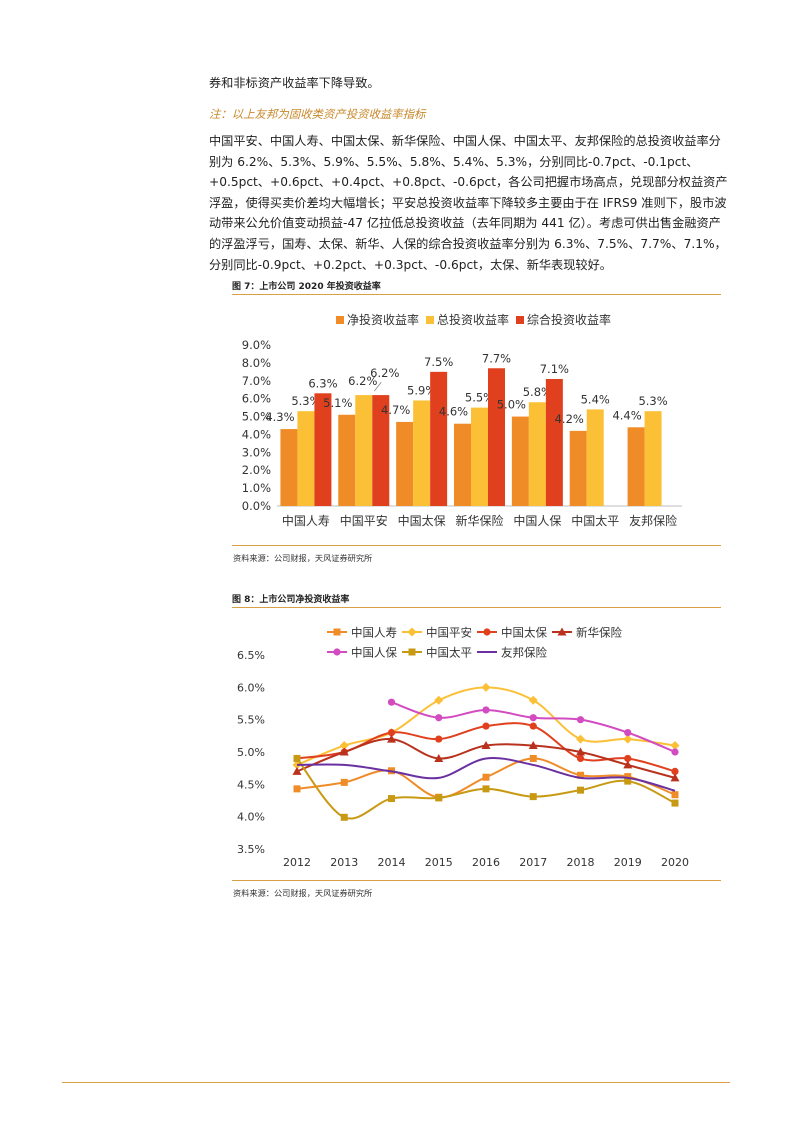  What do you see at coordinates (251, 784) in the screenshot?
I see `y-tick-label: 4.5%` at bounding box center [251, 784].